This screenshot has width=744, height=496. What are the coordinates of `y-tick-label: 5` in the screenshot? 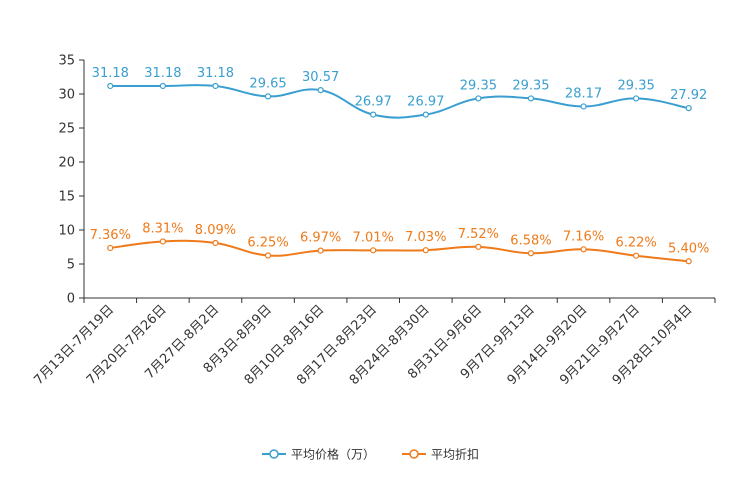 It's located at (71, 265).